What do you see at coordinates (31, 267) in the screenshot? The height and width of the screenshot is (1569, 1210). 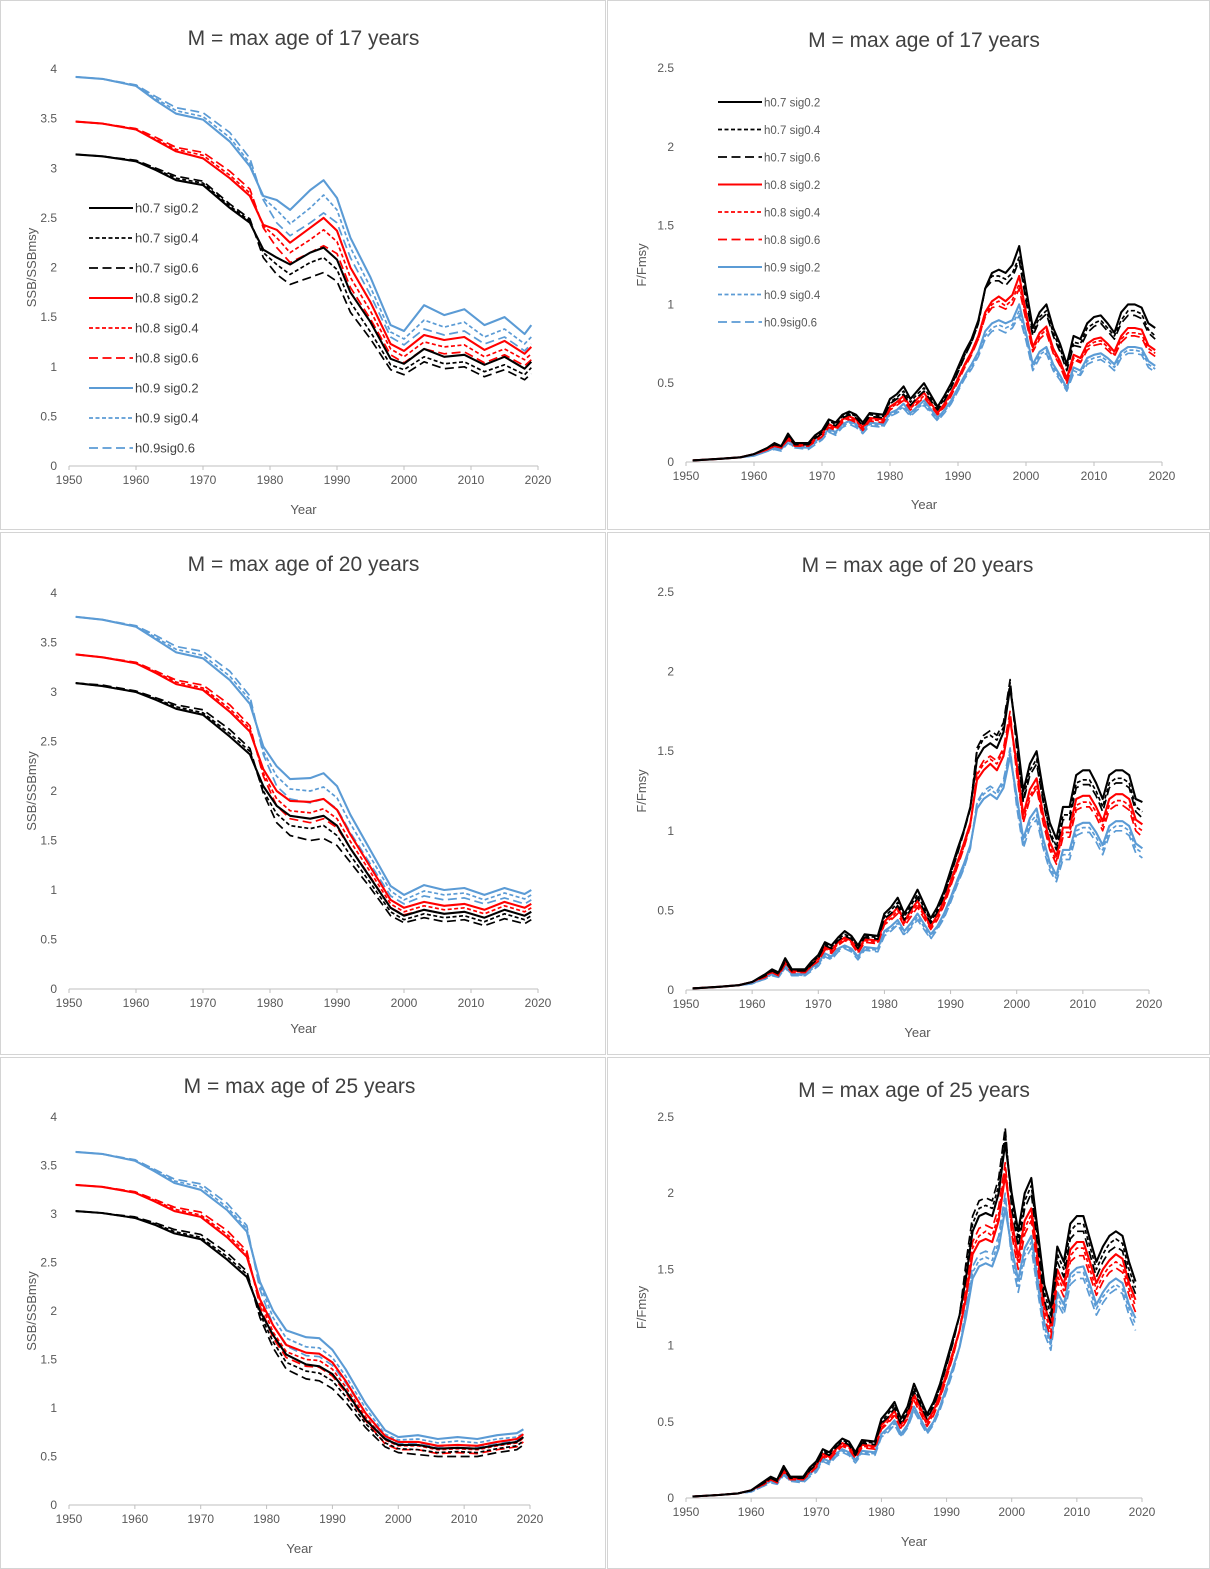 I see `y-axis-label: SSB/SSBmsy` at bounding box center [31, 267].